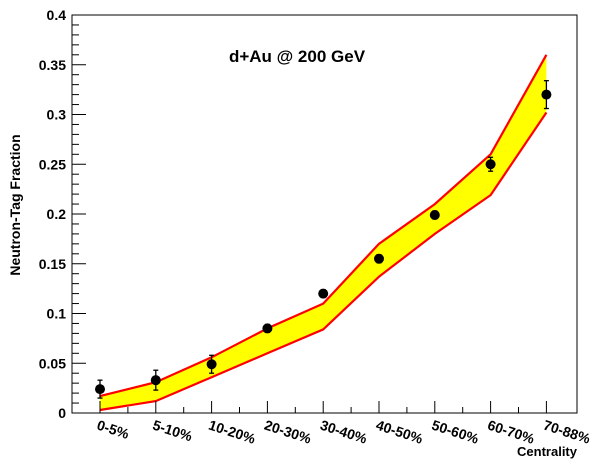  What do you see at coordinates (343, 432) in the screenshot?
I see `x-tick-label: 30-40%` at bounding box center [343, 432].